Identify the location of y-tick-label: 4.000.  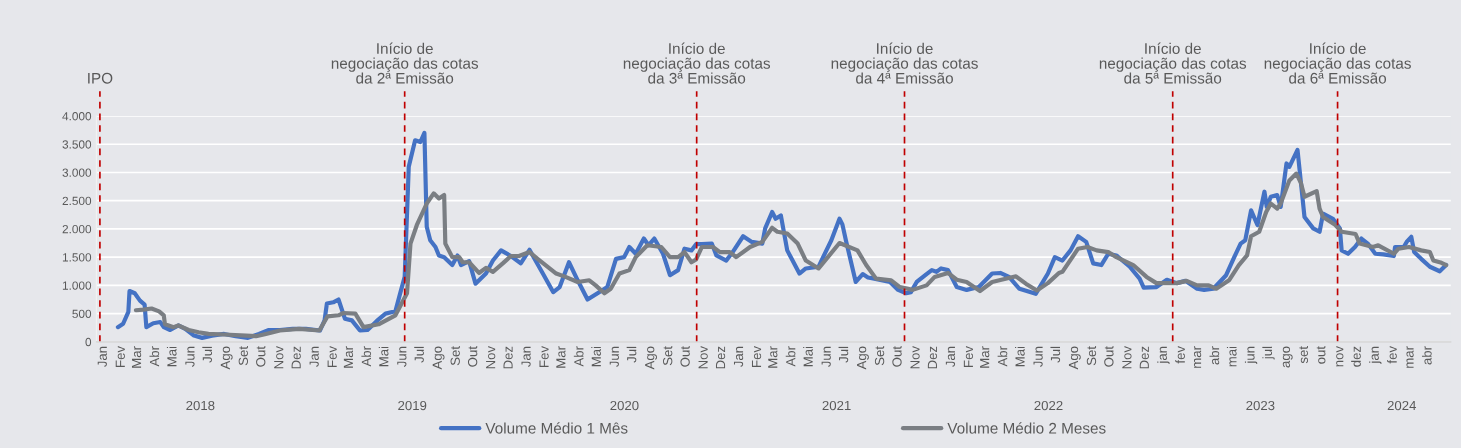
(77, 116).